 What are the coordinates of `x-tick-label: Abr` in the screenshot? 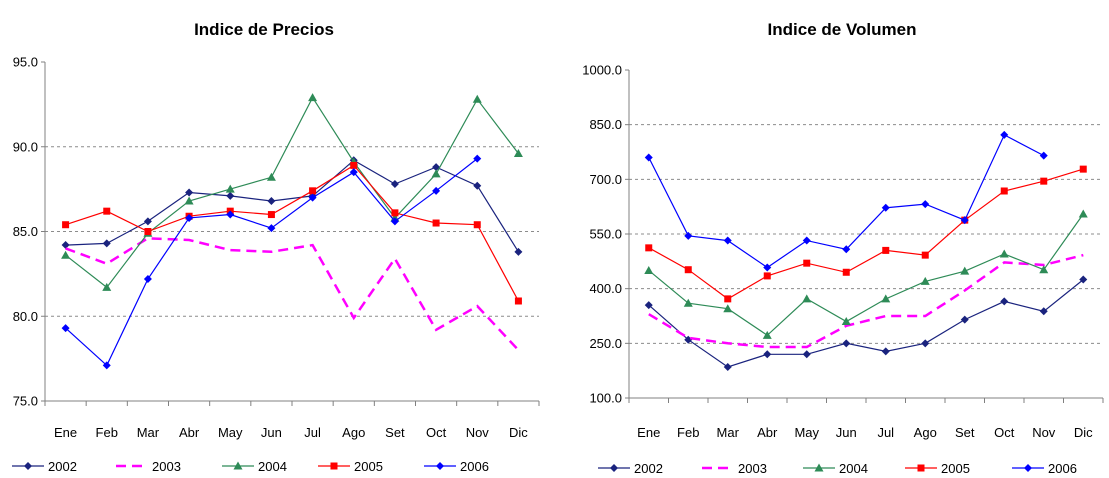 It's located at (189, 432).